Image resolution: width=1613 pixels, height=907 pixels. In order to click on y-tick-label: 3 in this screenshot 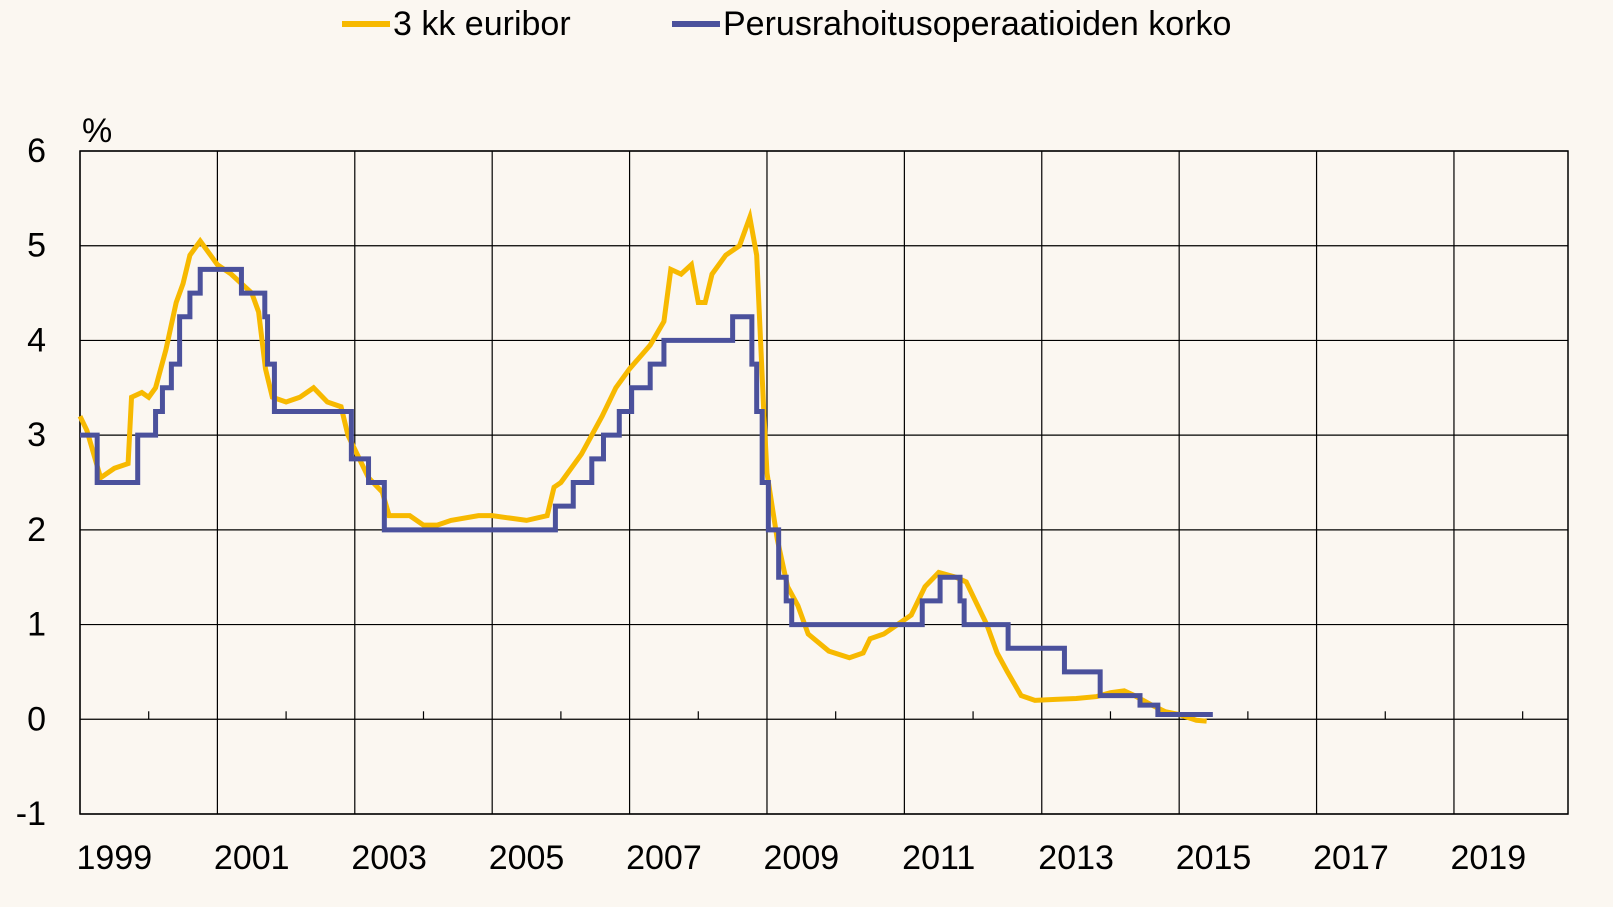, I will do `click(36, 435)`.